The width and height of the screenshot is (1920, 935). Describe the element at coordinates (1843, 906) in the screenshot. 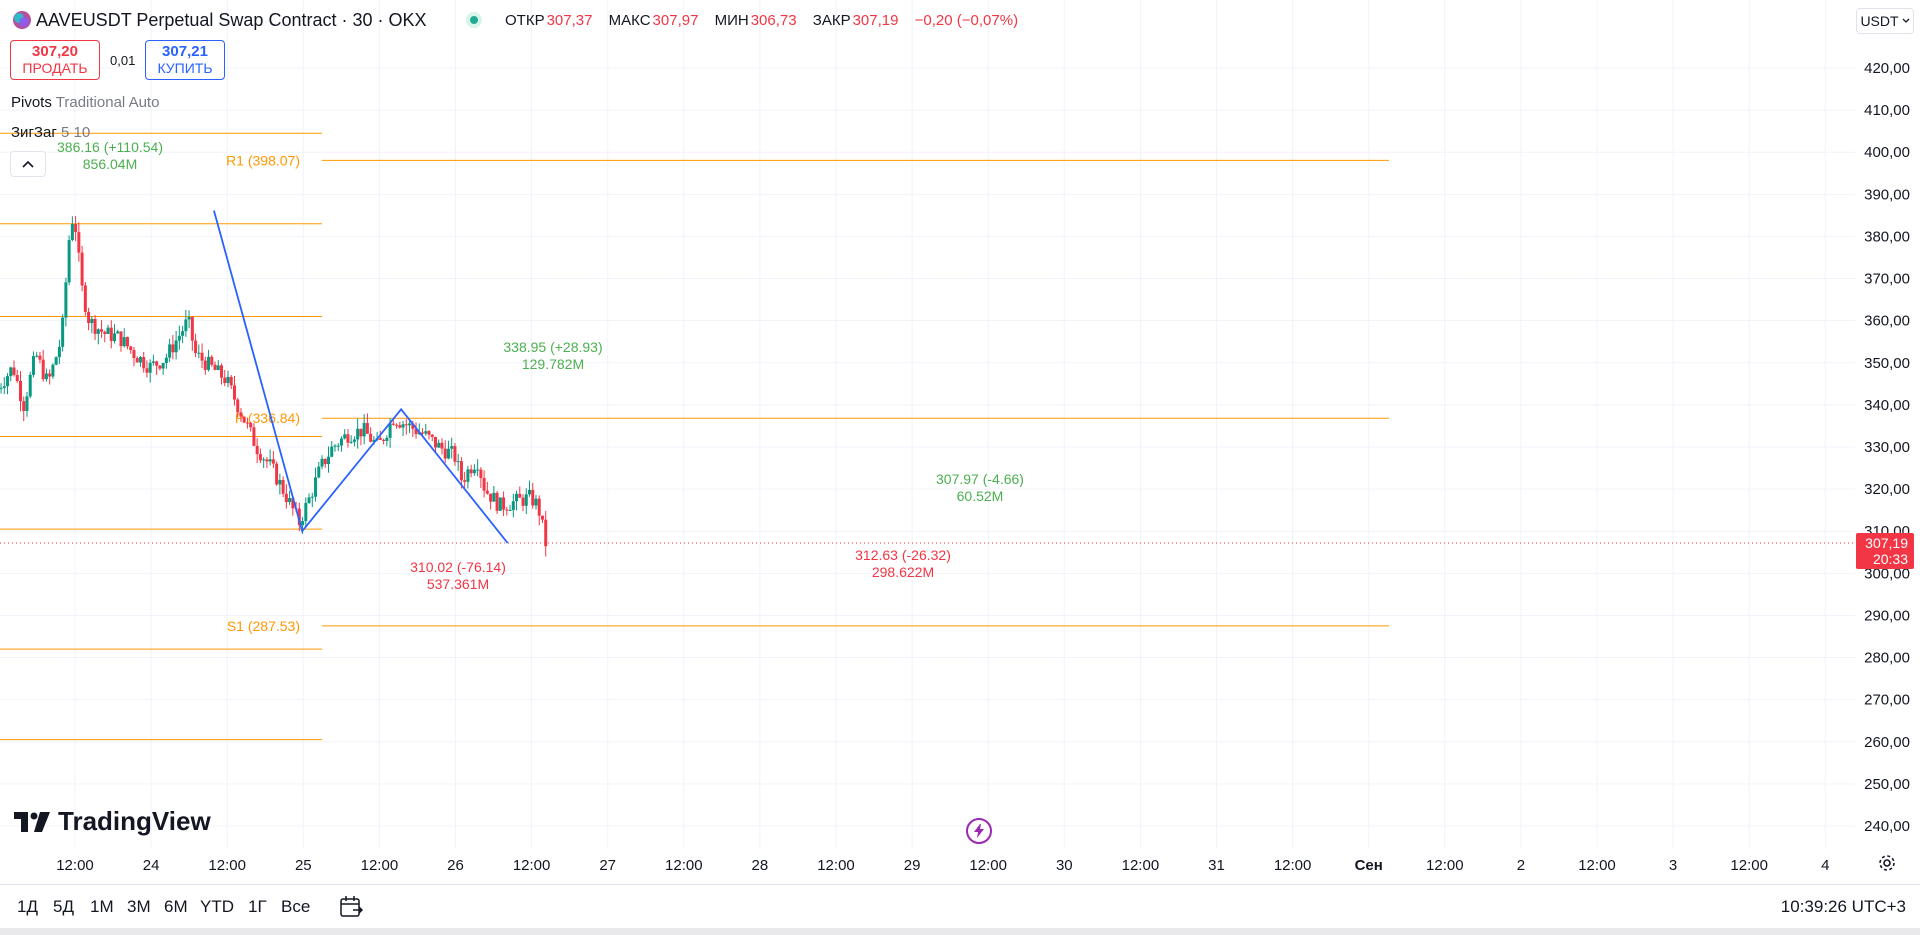

I see `clock-timezone: 10:39:26 UTC+3` at that location.